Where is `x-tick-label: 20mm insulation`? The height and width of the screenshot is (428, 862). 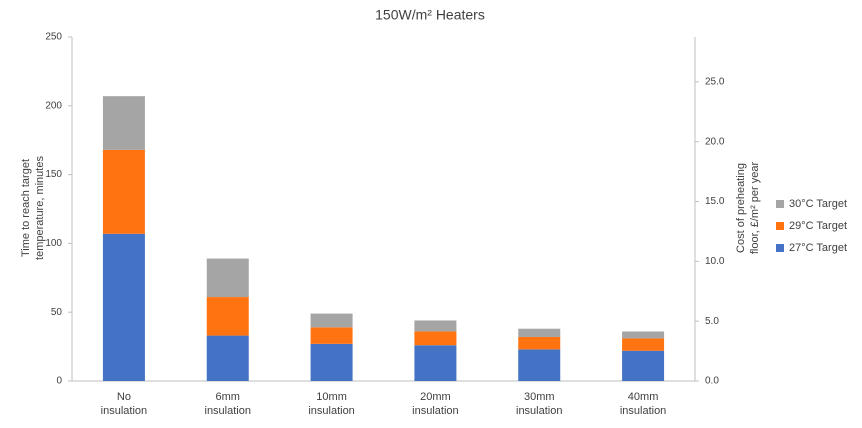
x-tick-label: 20mm insulation is located at coordinates (435, 404).